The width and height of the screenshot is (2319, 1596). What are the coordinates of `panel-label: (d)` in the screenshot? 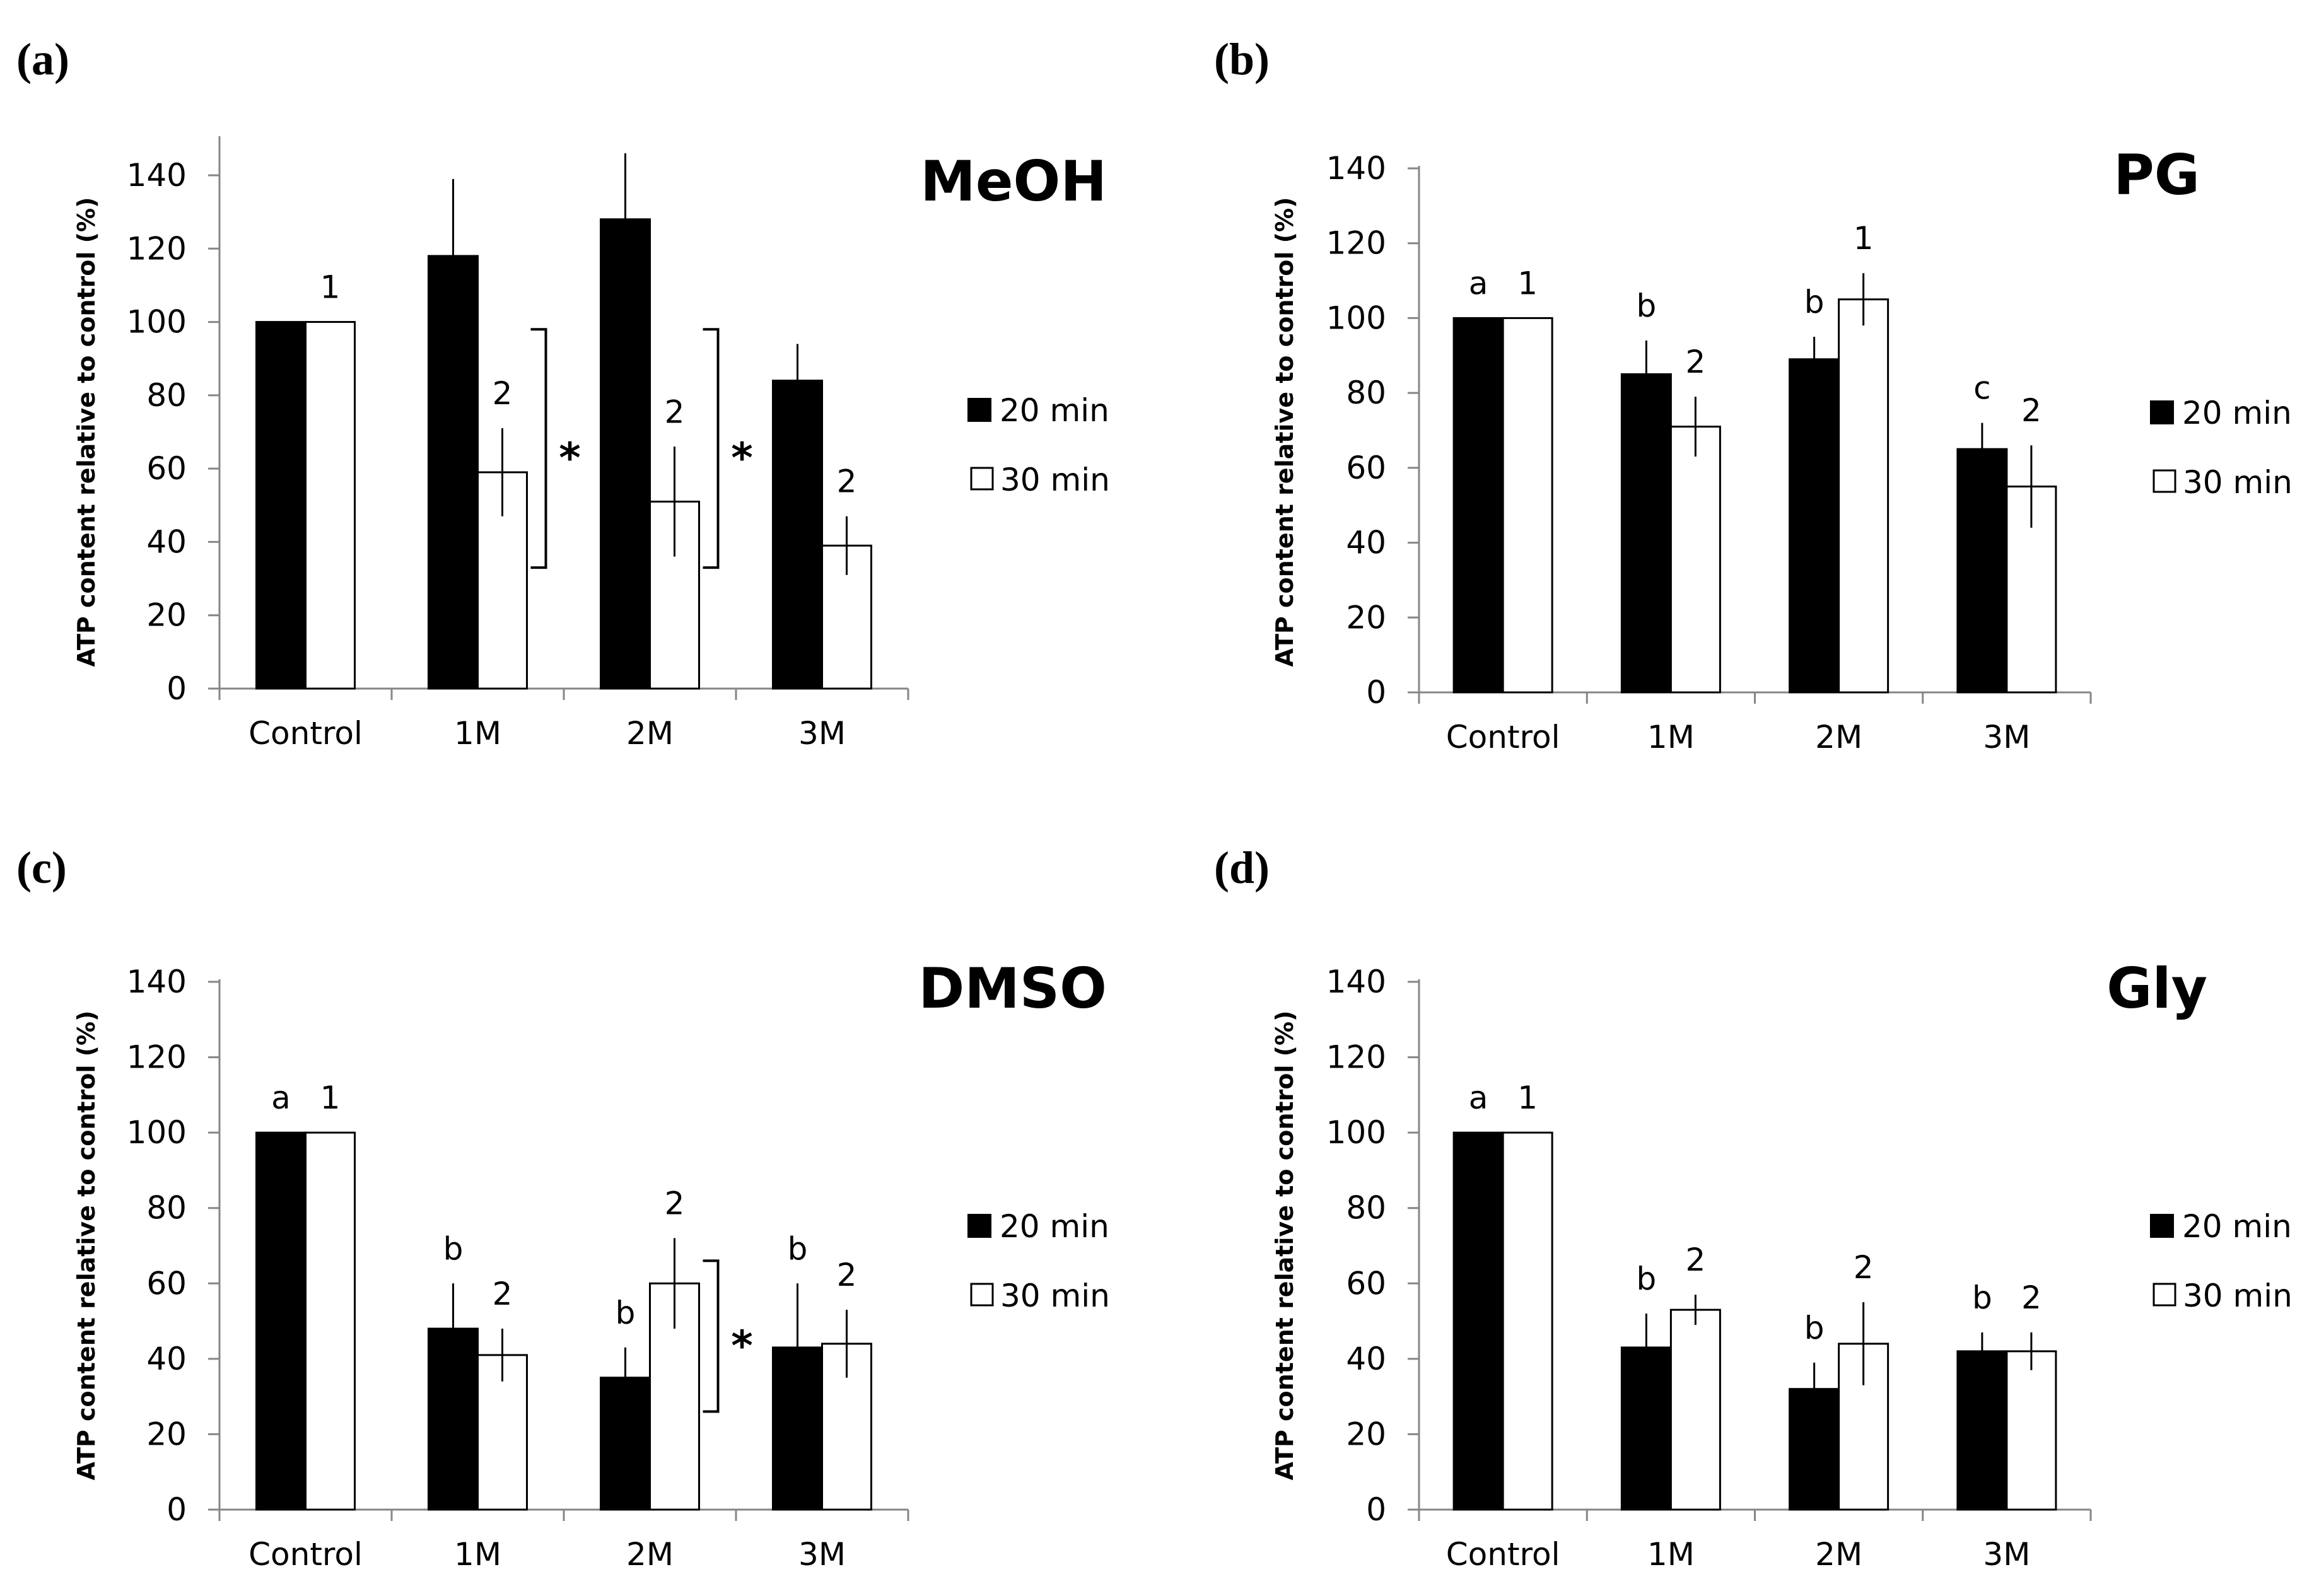 It's located at (1242, 867).